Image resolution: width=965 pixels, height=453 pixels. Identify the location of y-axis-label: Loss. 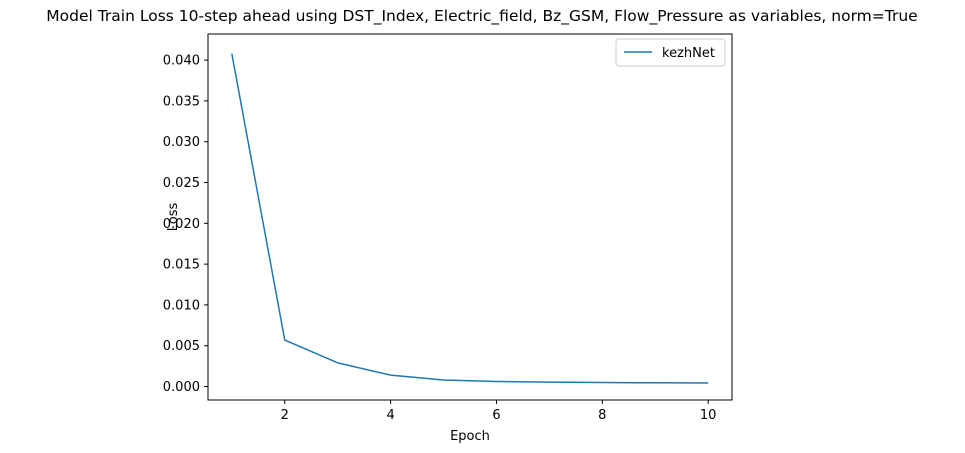
(173, 217).